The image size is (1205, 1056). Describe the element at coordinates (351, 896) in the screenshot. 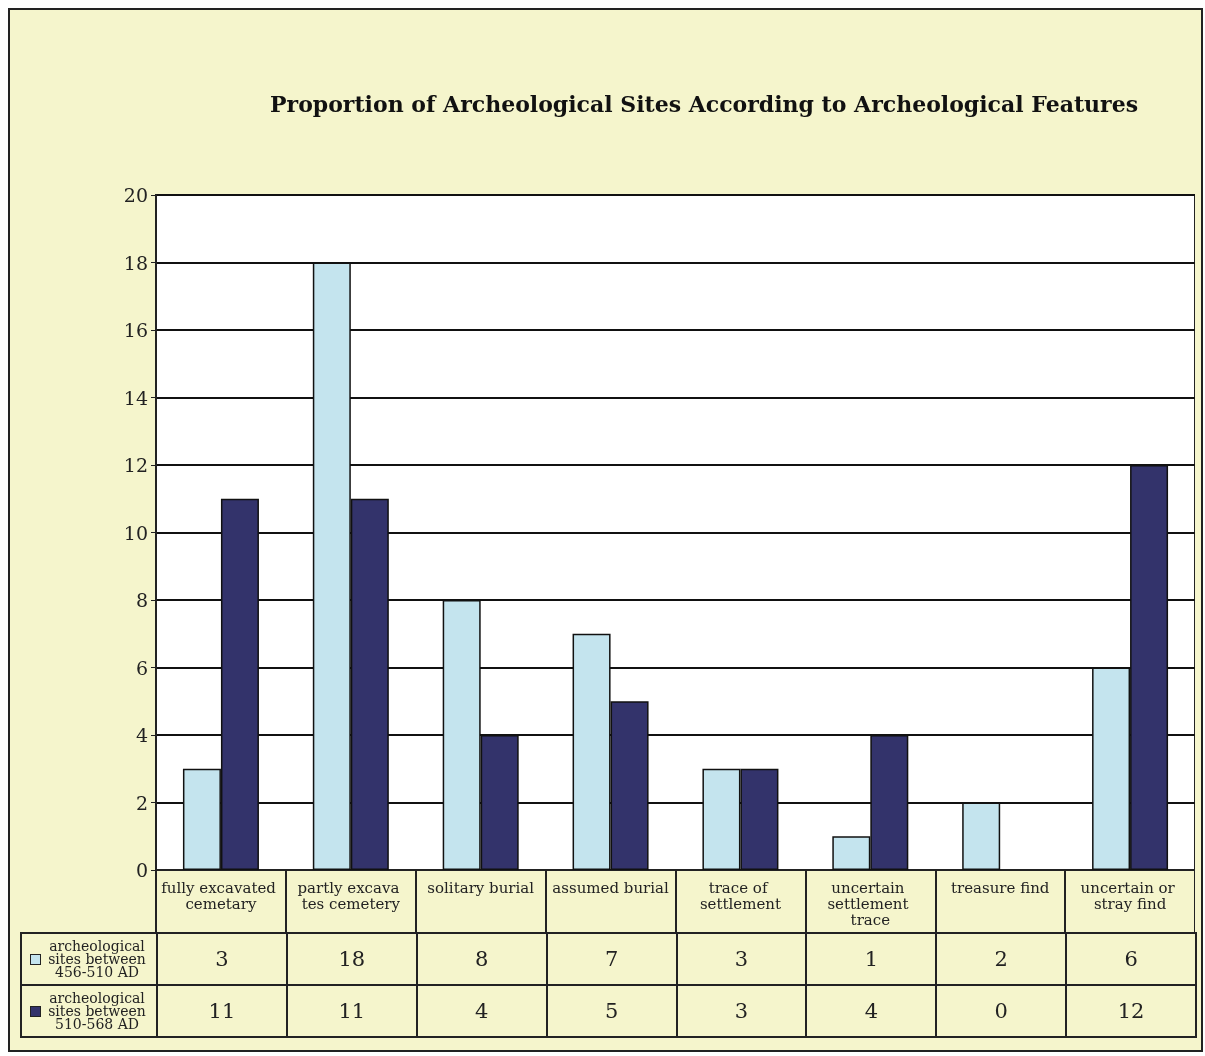

I see `x-tick-label: partly excava tes cemetery` at that location.